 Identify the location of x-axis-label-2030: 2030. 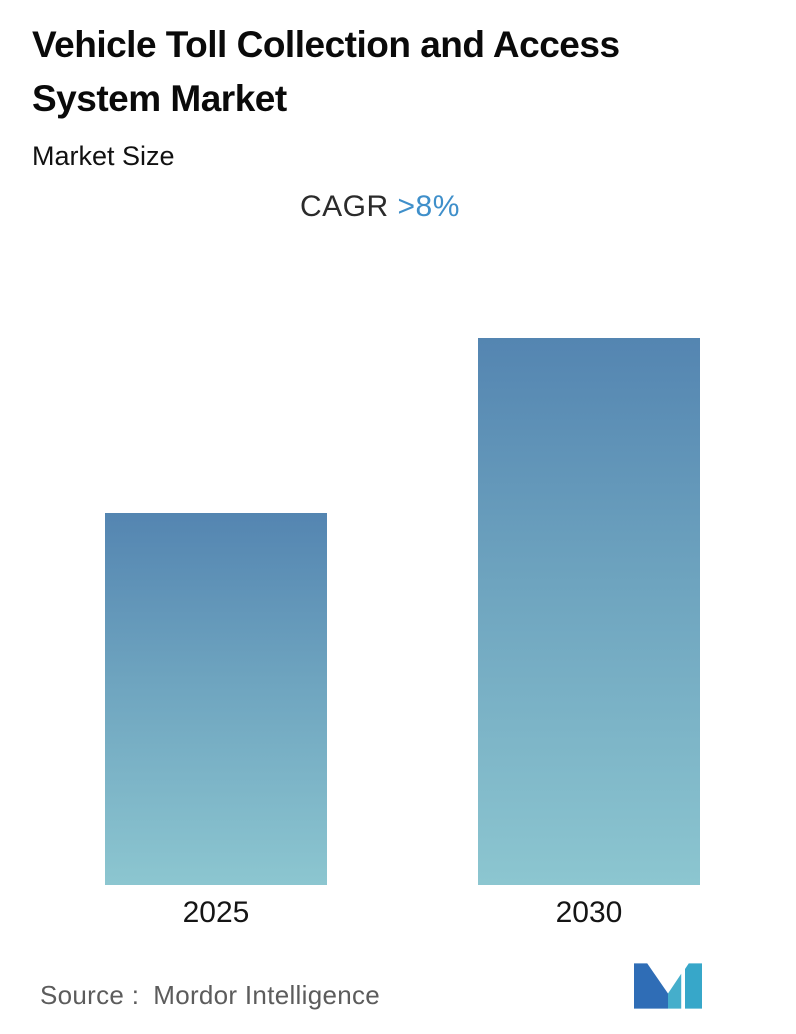
(589, 912).